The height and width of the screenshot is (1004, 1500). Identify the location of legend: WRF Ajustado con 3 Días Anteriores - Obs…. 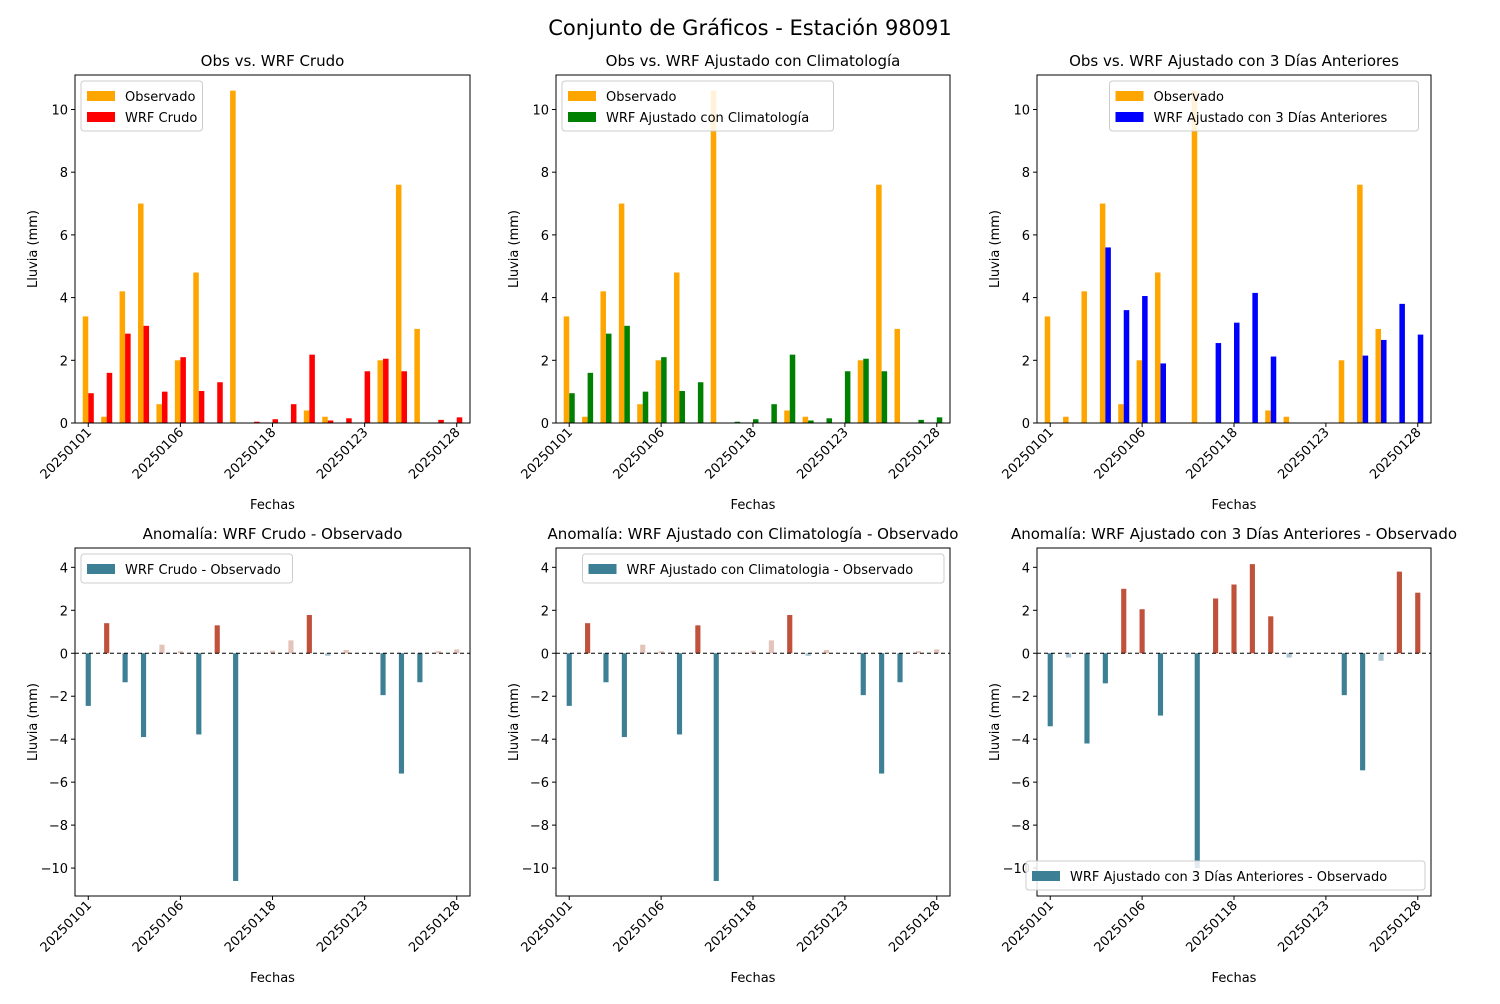
(1225, 875).